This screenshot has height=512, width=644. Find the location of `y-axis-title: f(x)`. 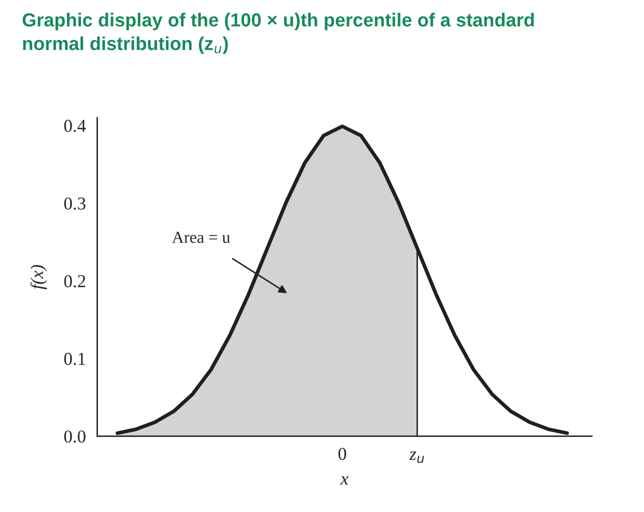

y-axis-title: f(x) is located at coordinates (38, 277).